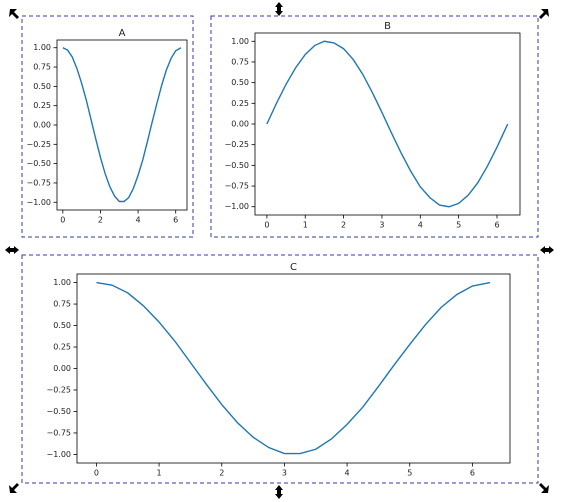 This screenshot has height=502, width=562. I want to click on chart-title: A, so click(122, 33).